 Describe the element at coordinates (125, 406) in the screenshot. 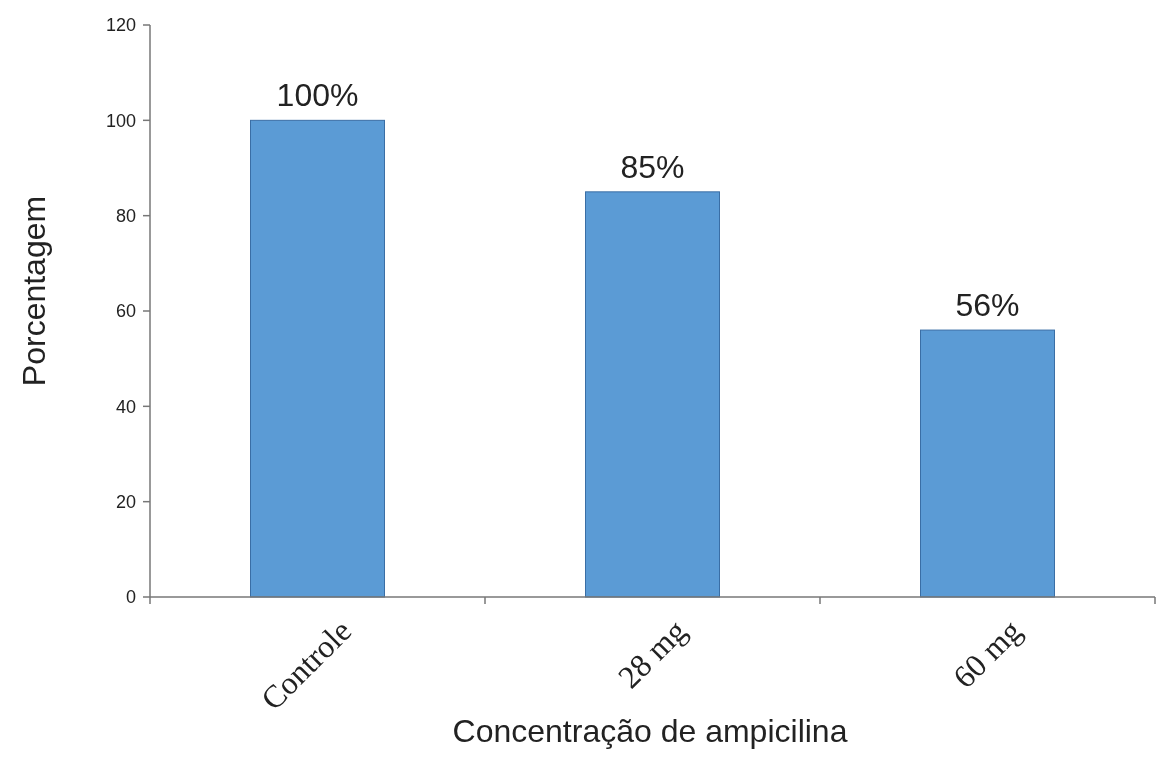

I see `y-tick-label: 40` at that location.